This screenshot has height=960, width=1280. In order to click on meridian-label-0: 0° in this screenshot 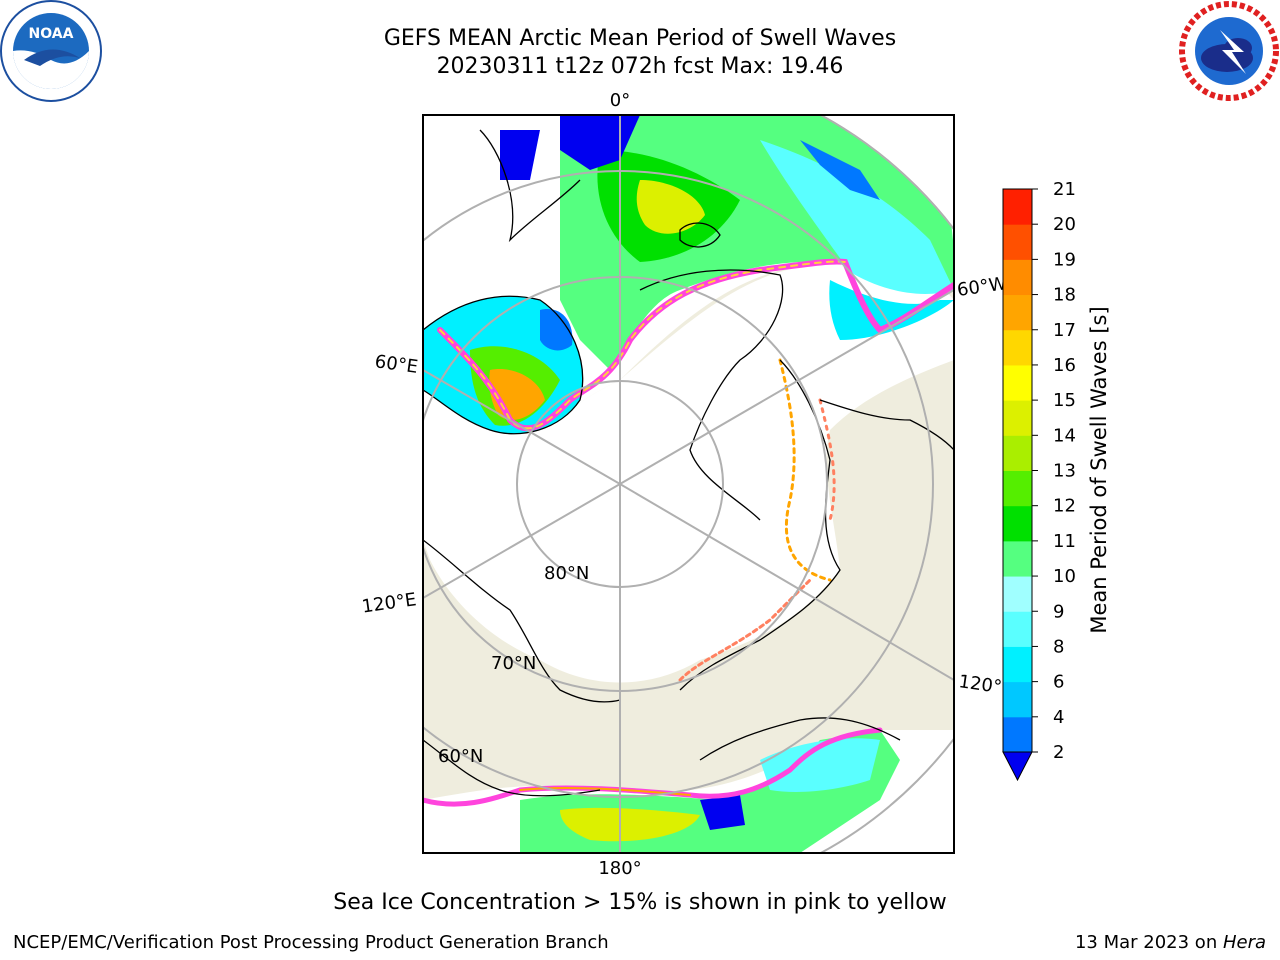, I will do `click(620, 100)`.